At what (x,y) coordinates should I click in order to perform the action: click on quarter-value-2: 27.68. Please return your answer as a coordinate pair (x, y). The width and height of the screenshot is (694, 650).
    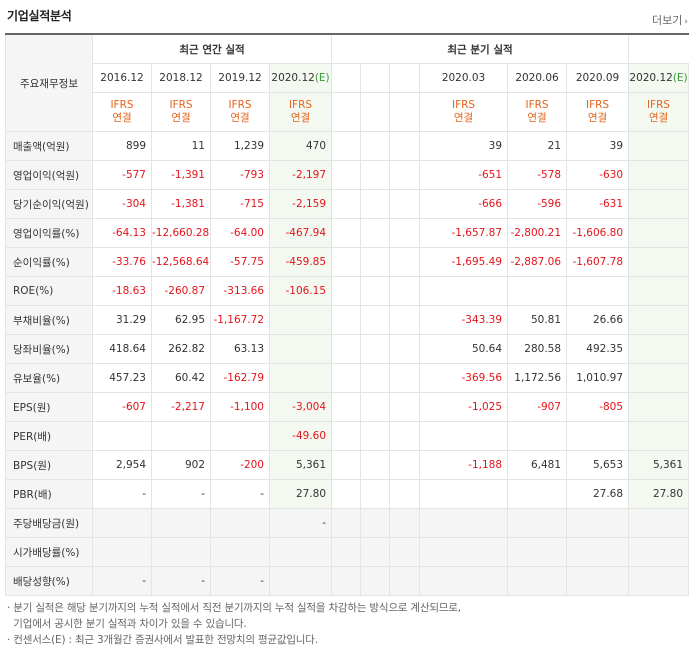
    Looking at the image, I should click on (598, 494).